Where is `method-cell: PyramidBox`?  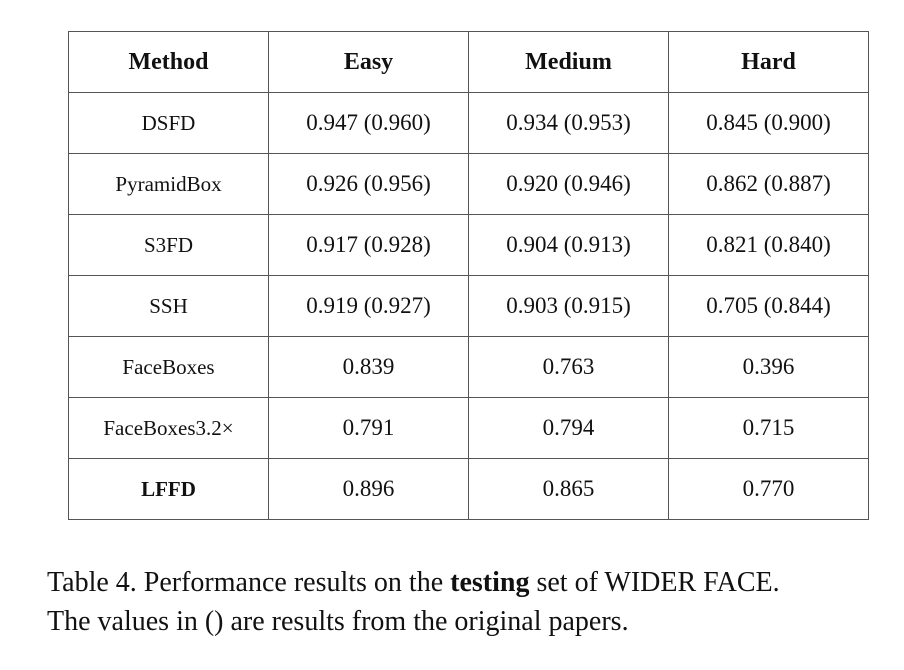
method-cell: PyramidBox is located at coordinates (168, 184).